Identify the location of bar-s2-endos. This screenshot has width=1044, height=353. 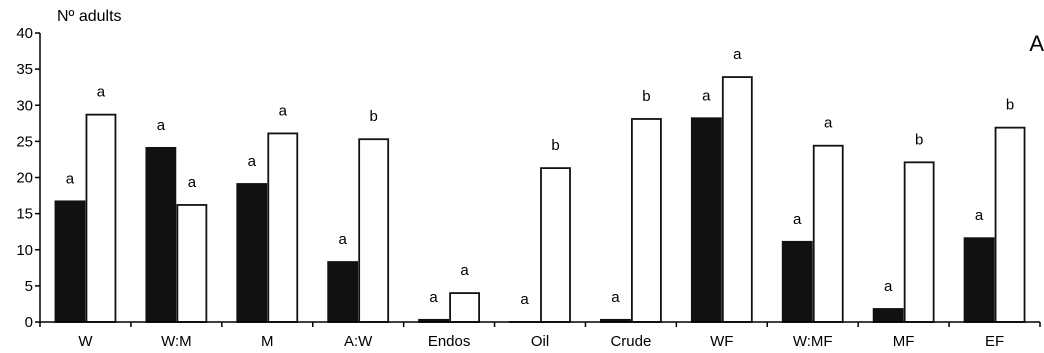
(464, 307).